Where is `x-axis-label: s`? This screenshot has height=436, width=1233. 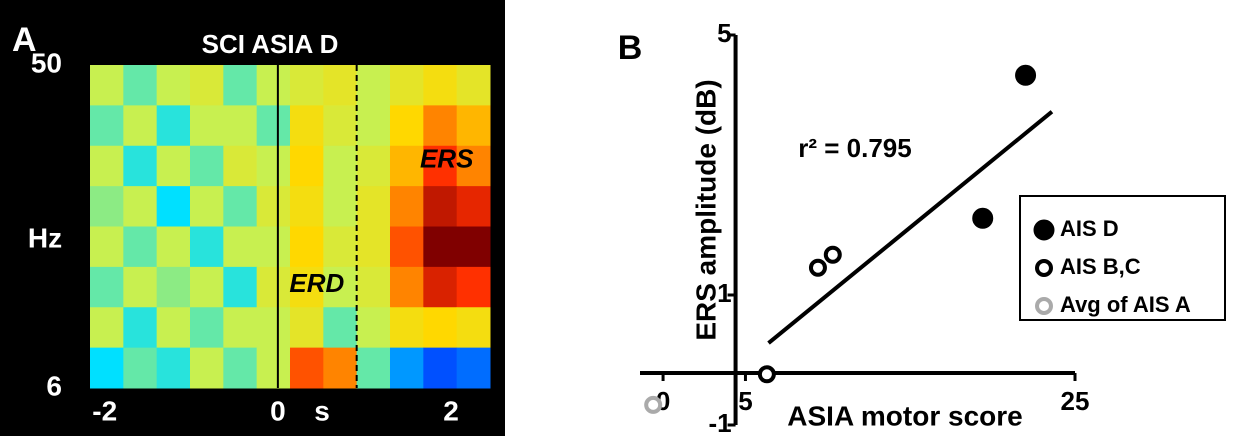
x-axis-label: s is located at coordinates (322, 410).